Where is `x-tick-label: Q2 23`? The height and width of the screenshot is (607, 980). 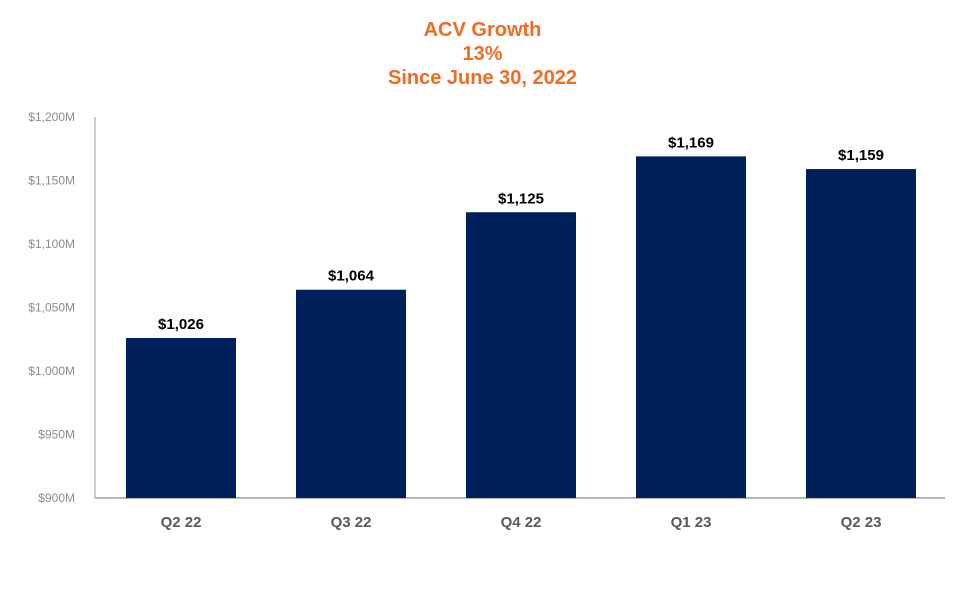
x-tick-label: Q2 23 is located at coordinates (861, 522).